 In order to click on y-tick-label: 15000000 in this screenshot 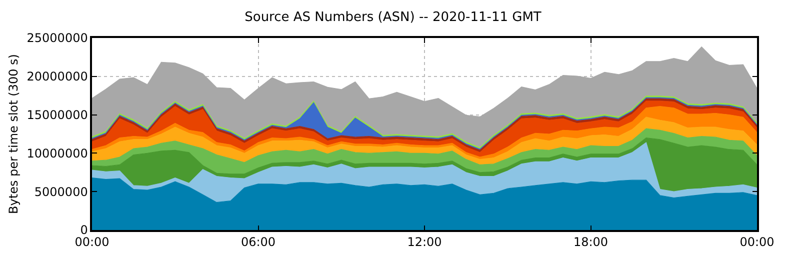, I will do `click(57, 115)`.